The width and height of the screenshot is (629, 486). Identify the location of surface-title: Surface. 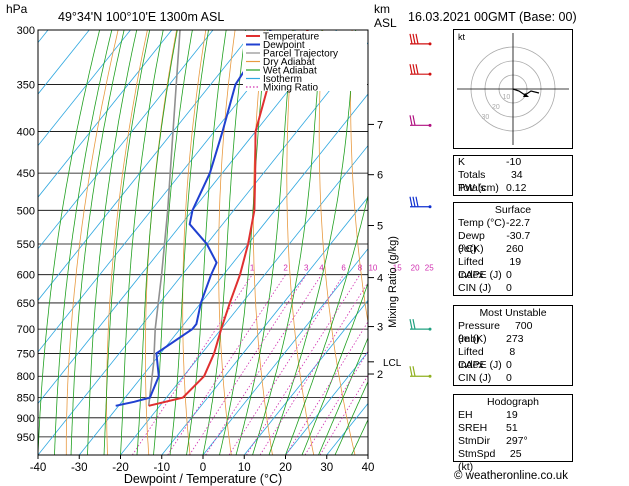
(513, 210).